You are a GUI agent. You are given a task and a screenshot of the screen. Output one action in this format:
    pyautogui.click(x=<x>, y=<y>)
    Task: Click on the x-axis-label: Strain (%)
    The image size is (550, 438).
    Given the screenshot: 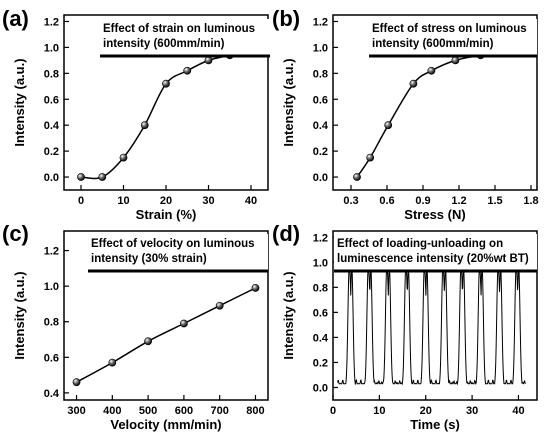 What is the action you would take?
    pyautogui.click(x=166, y=214)
    